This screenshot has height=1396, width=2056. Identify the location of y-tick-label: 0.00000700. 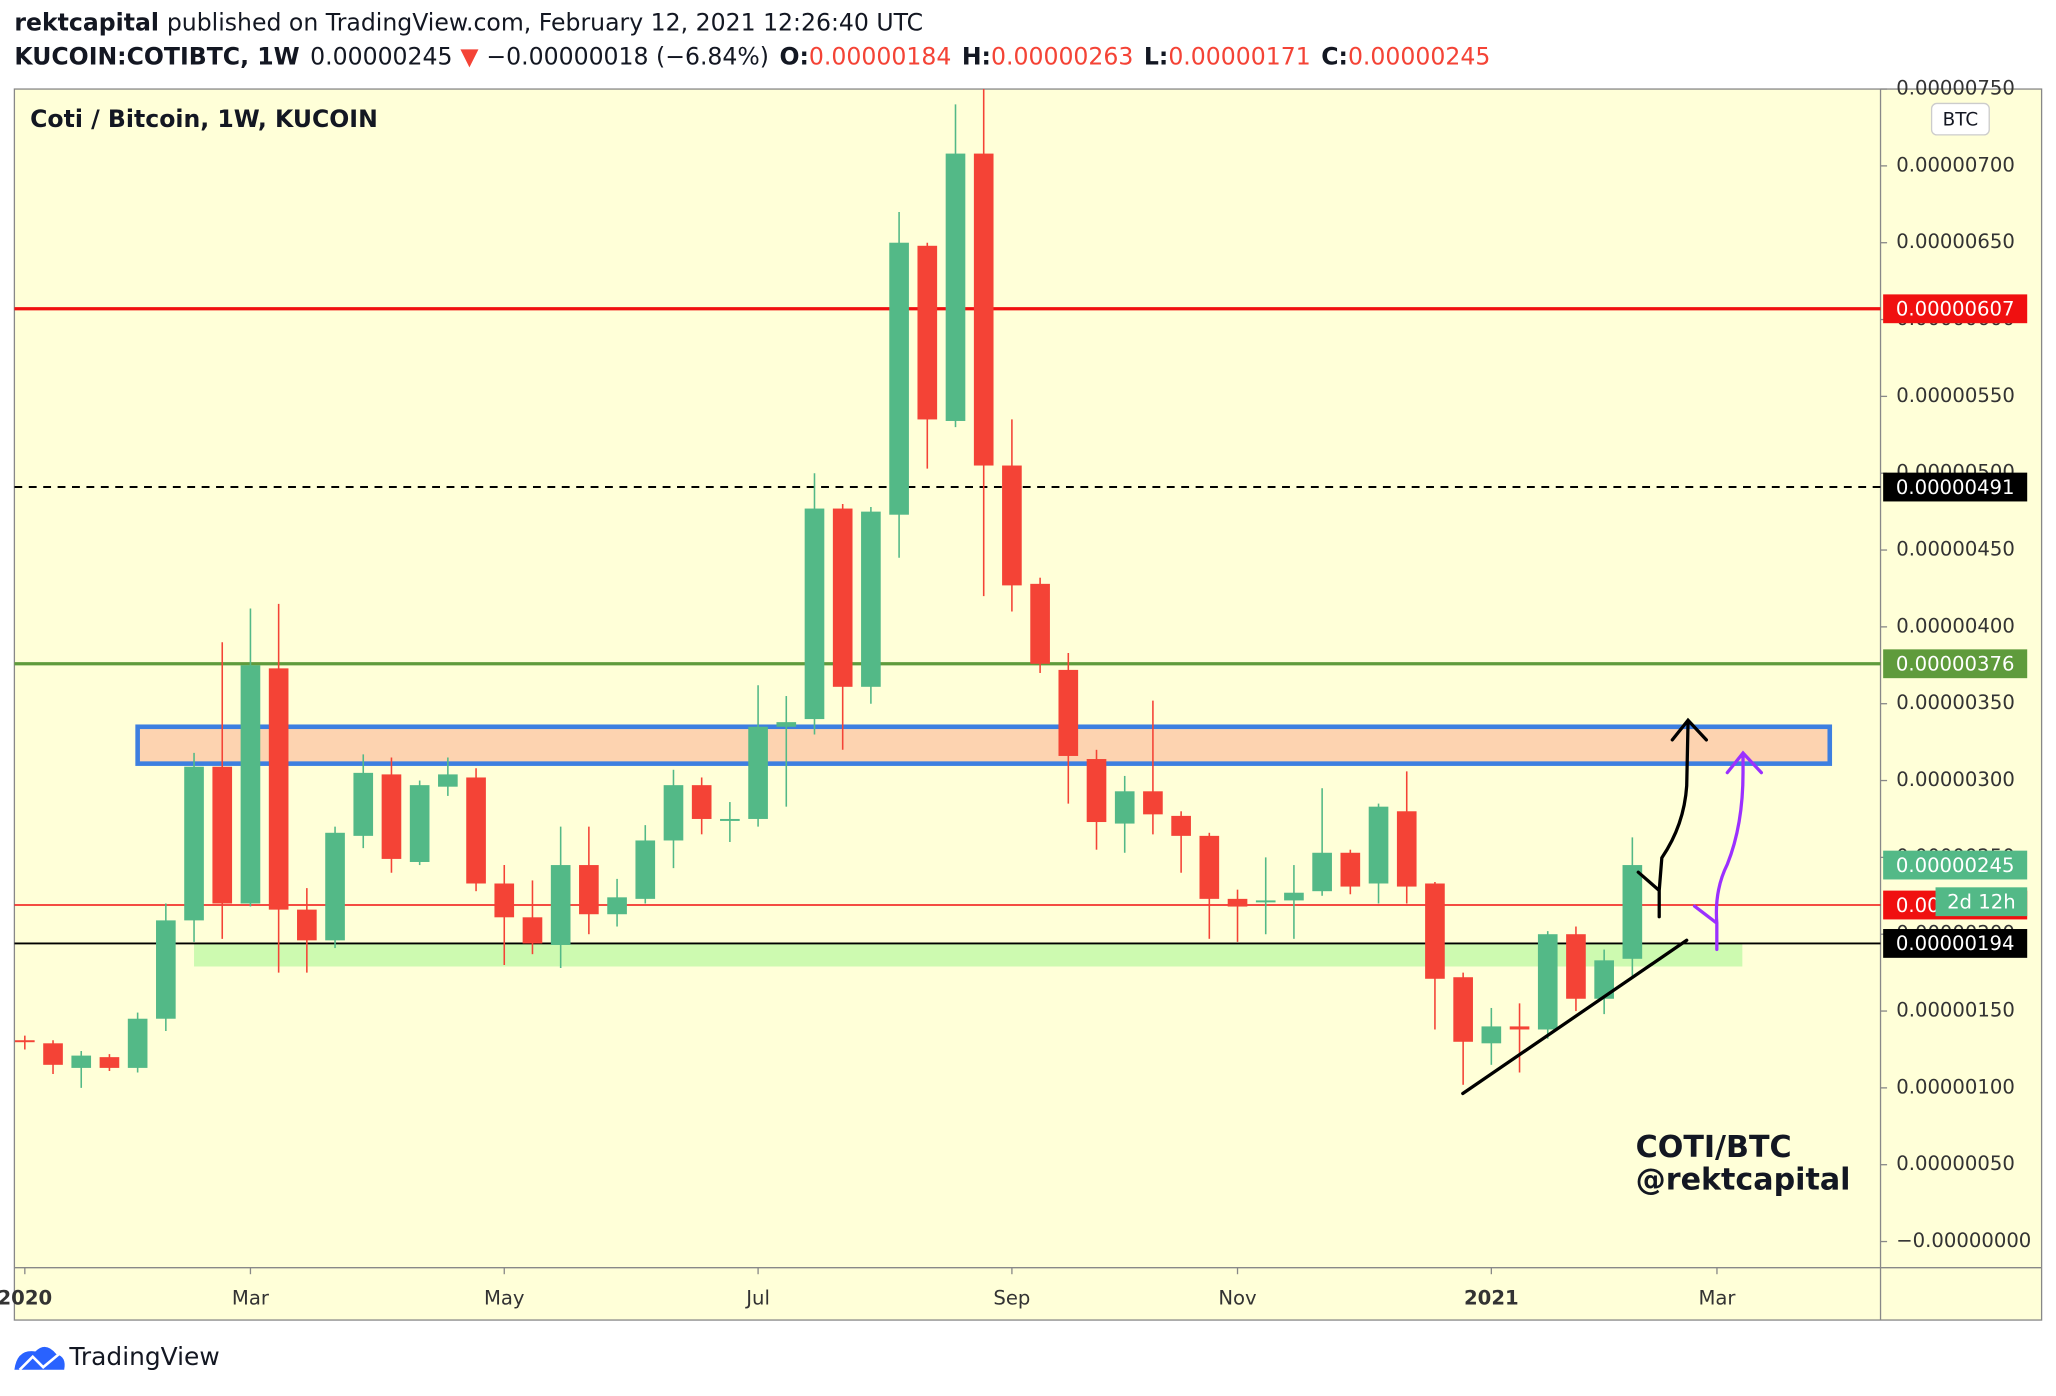
(1955, 164).